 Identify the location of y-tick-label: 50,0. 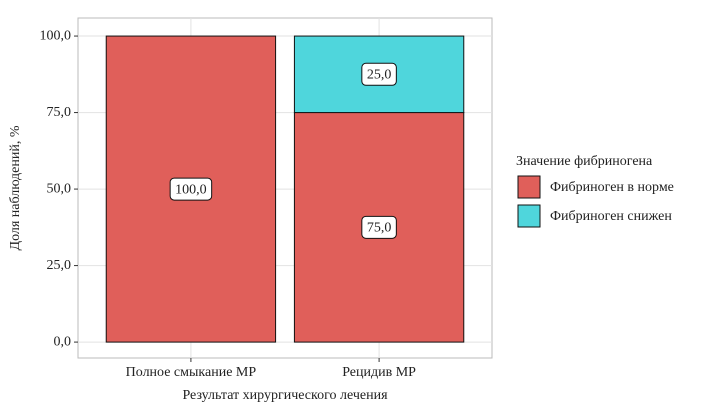
(59, 188).